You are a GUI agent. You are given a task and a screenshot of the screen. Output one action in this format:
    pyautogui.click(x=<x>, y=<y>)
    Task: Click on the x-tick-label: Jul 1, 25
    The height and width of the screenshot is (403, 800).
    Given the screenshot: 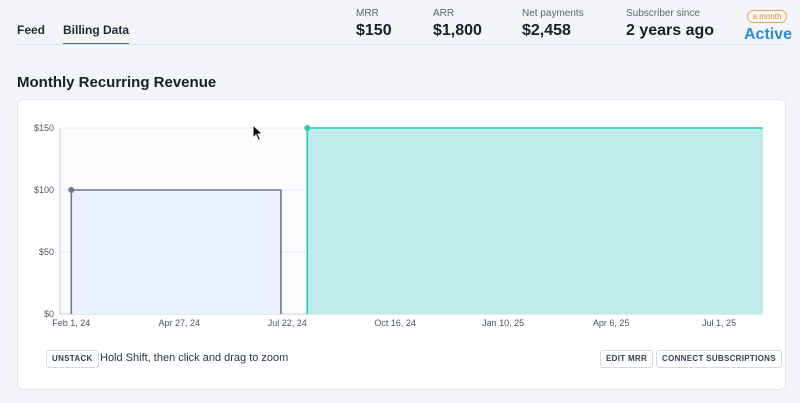 What is the action you would take?
    pyautogui.click(x=719, y=323)
    